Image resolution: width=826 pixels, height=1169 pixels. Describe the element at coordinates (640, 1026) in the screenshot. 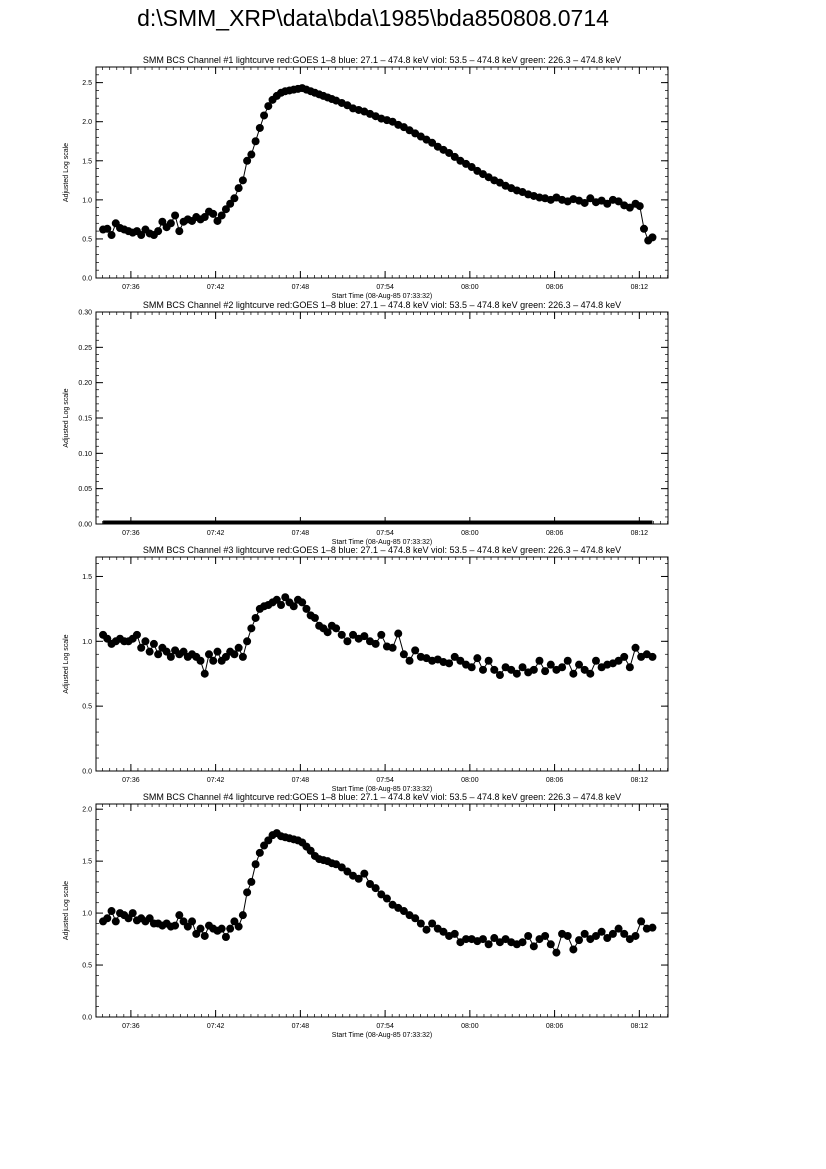

I see `chart-4-xtick-label: 08:12` at that location.